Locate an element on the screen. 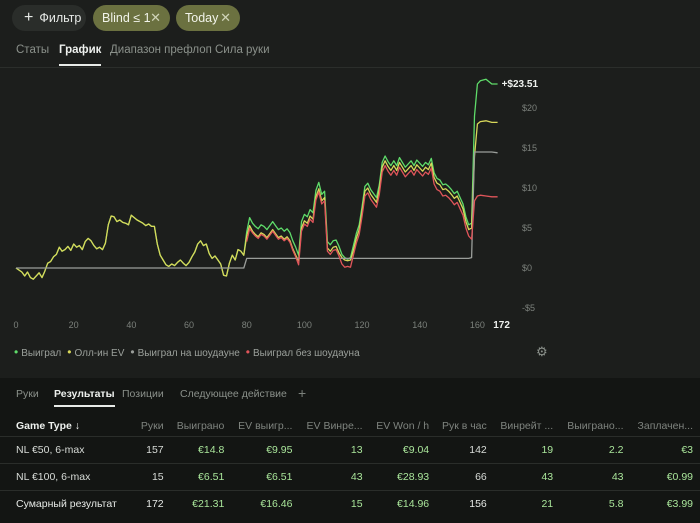 Image resolution: width=700 pixels, height=523 pixels. legend-item-showdown: • Выиграл на шоудауне is located at coordinates (184, 352).